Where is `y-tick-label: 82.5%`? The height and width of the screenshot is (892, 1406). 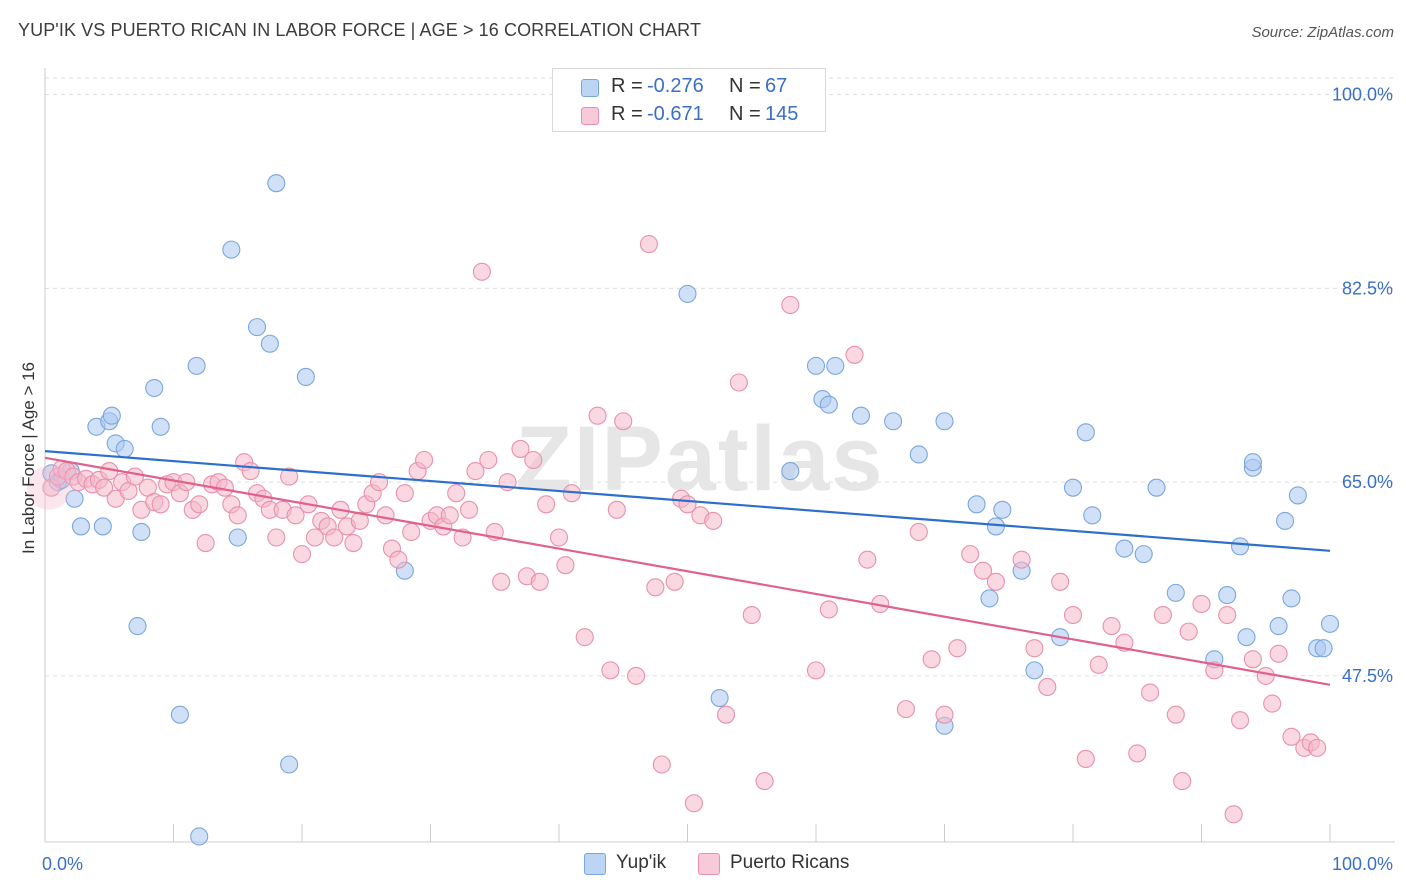 y-tick-label: 82.5% is located at coordinates (1367, 288).